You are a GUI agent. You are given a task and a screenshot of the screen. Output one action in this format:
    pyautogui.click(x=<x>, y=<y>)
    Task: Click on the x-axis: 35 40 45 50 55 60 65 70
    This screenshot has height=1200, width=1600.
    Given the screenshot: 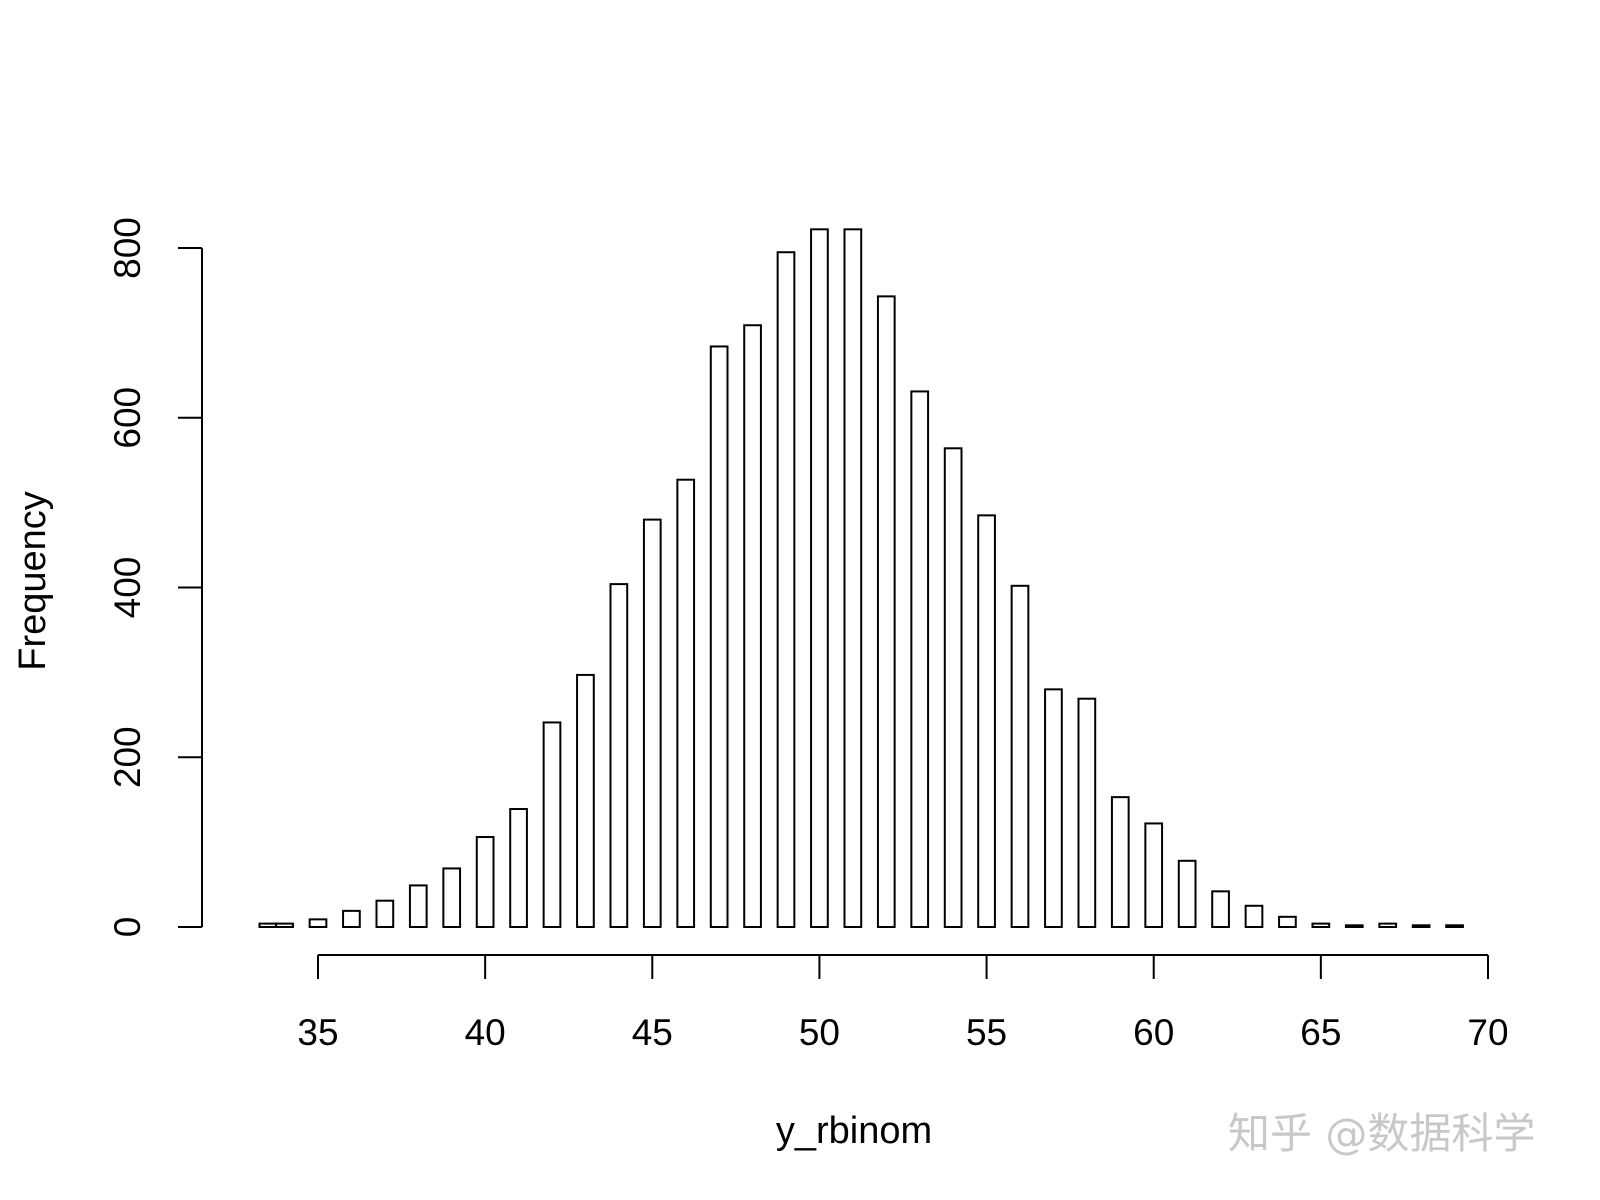 What is the action you would take?
    pyautogui.click(x=903, y=1003)
    